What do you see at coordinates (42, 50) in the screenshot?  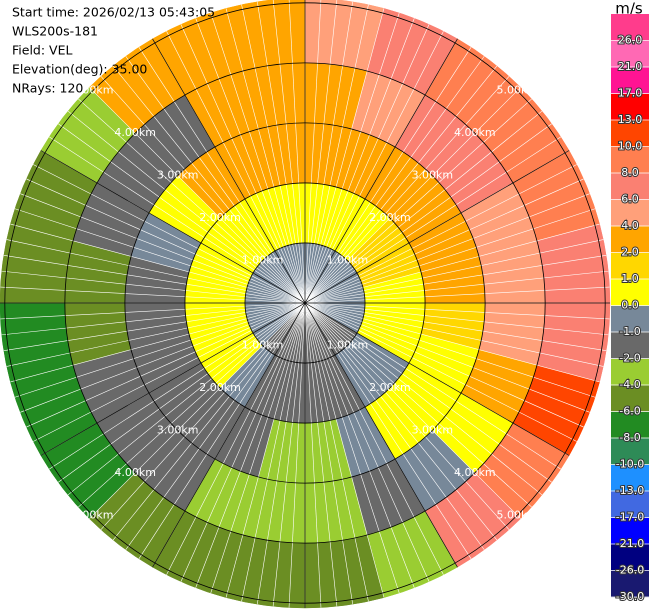 I see `header-line: Field: VEL` at bounding box center [42, 50].